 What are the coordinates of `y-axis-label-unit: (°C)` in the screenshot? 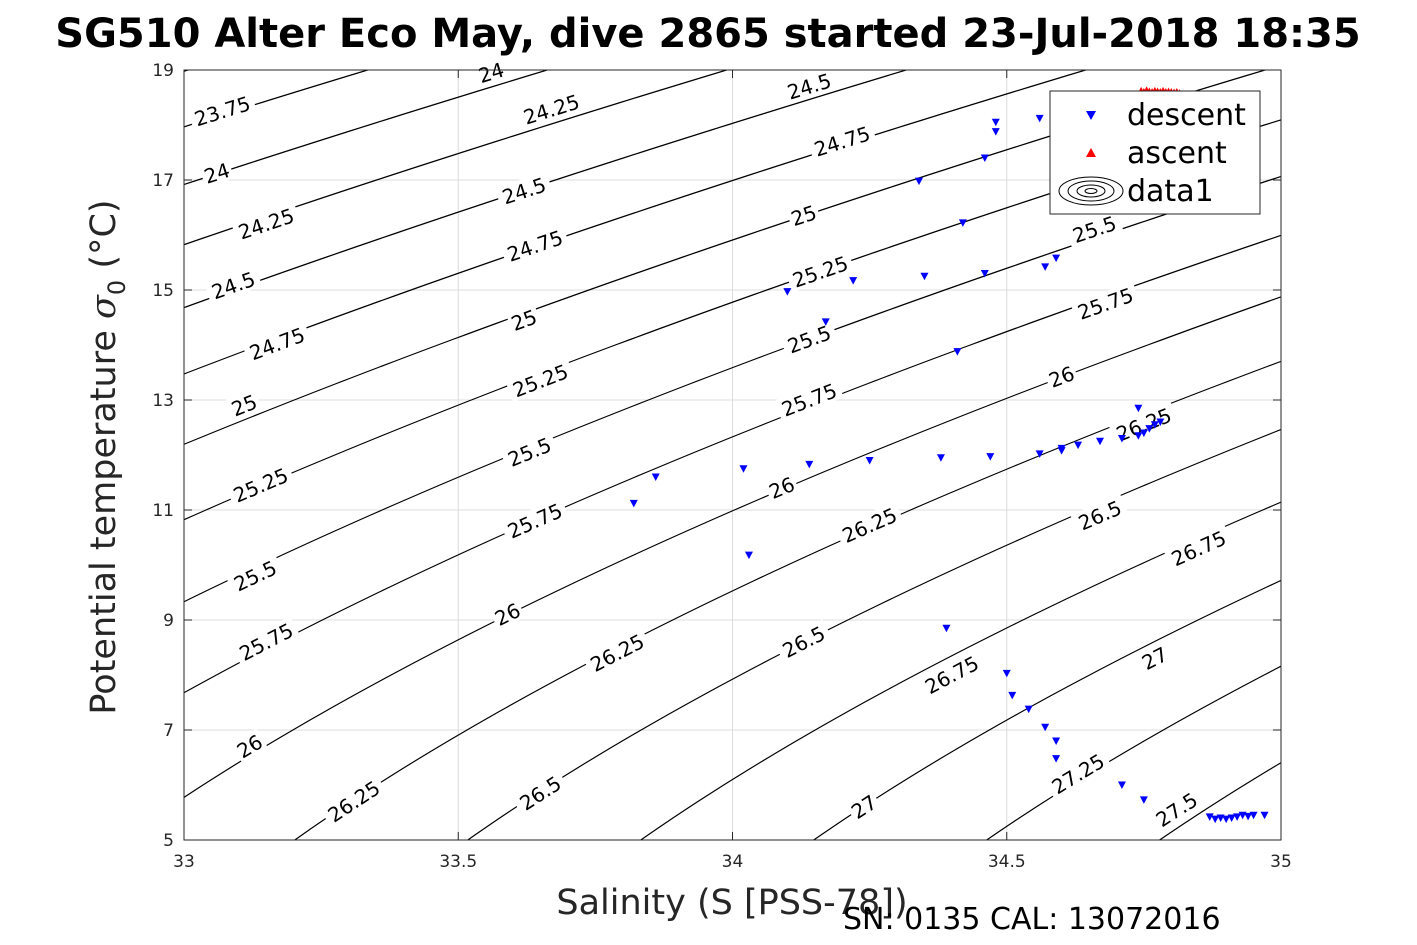 It's located at (104, 239).